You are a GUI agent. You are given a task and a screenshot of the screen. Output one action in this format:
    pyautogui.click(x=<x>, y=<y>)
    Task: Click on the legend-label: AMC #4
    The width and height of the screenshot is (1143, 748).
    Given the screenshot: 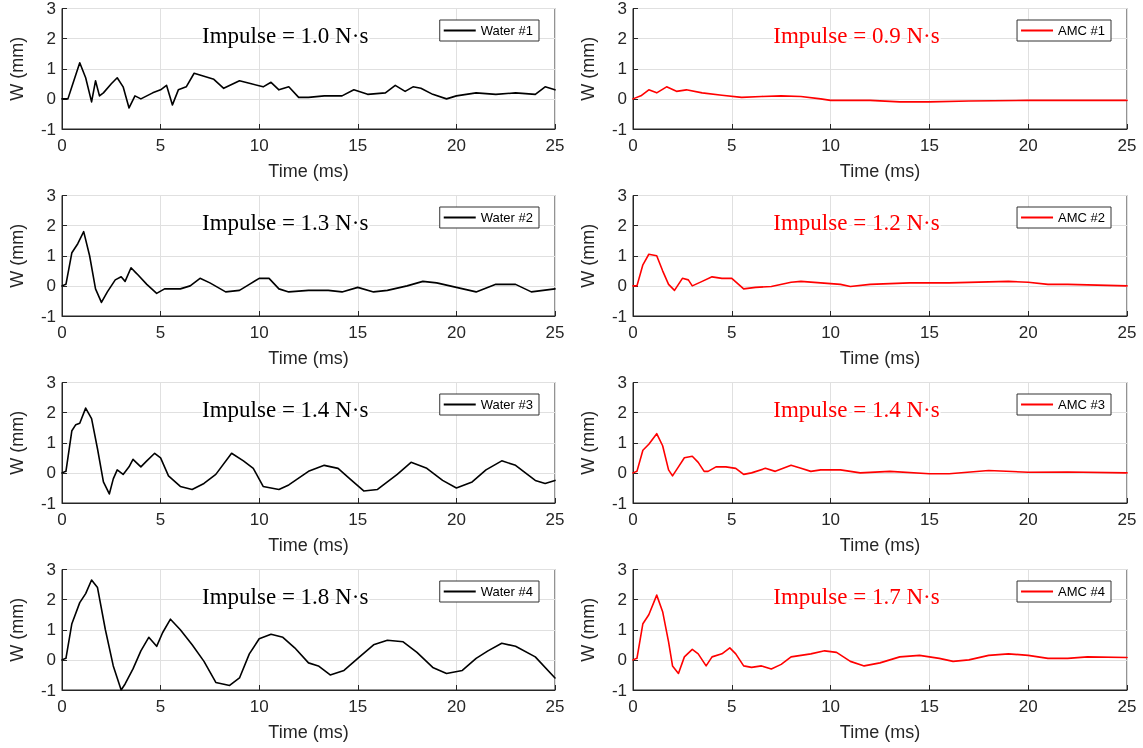 What is the action you would take?
    pyautogui.click(x=1082, y=591)
    